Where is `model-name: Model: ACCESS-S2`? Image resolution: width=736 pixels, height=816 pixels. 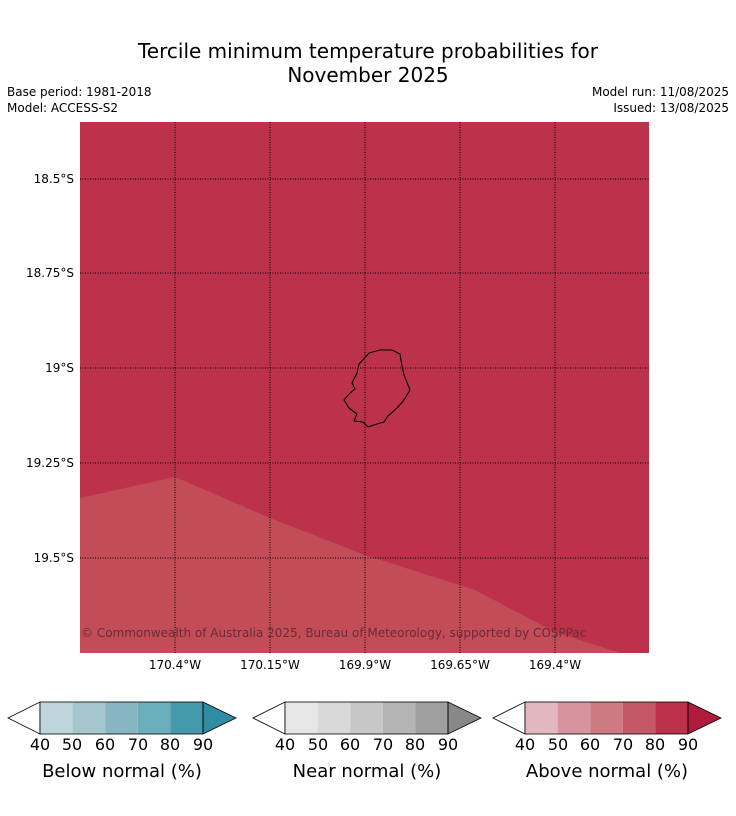
model-name: Model: ACCESS-S2 is located at coordinates (63, 108).